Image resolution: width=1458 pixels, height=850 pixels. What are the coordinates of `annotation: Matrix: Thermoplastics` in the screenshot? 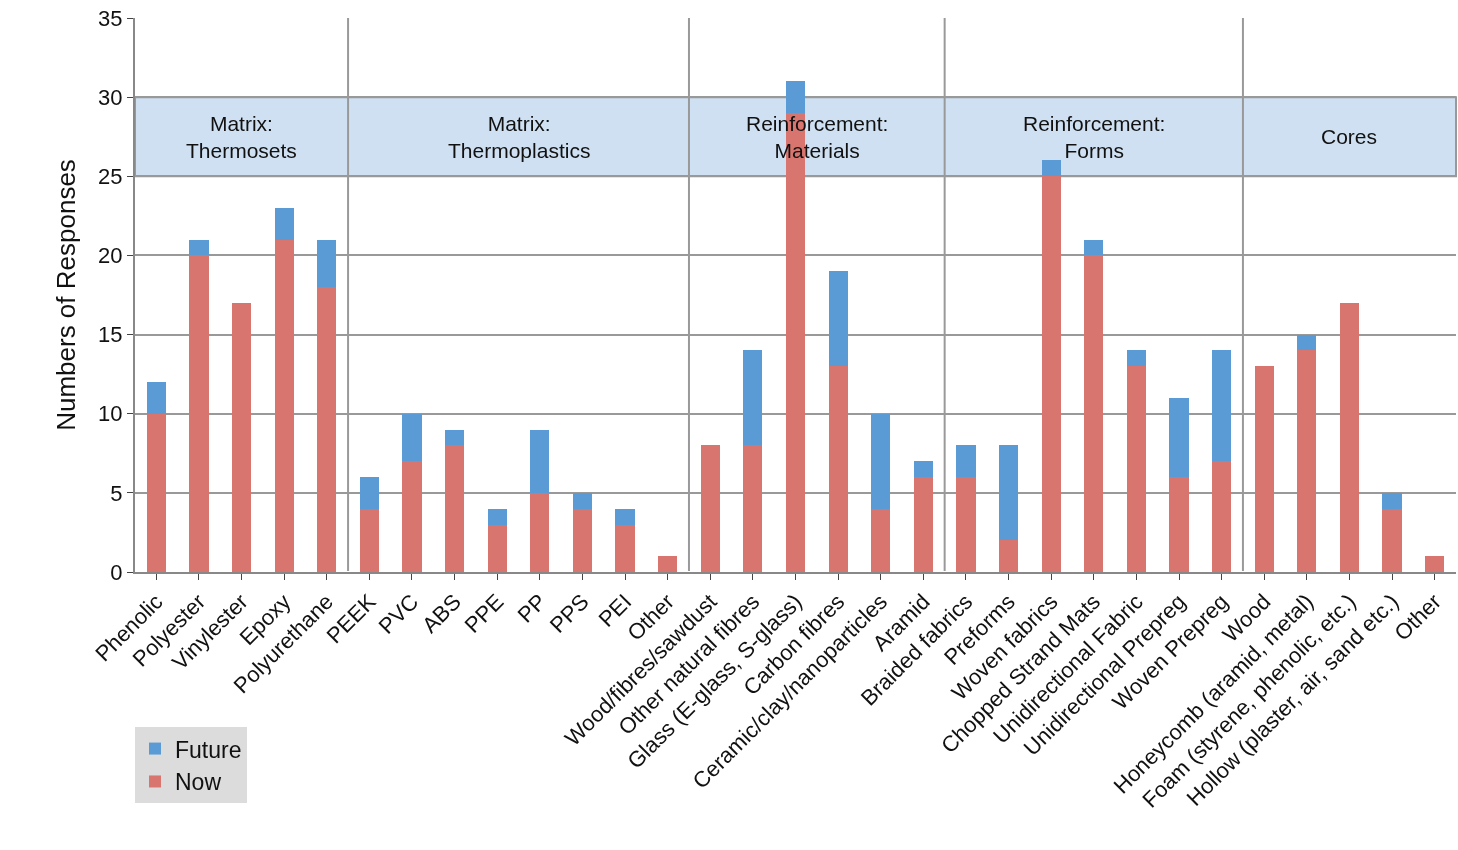 It's located at (519, 137).